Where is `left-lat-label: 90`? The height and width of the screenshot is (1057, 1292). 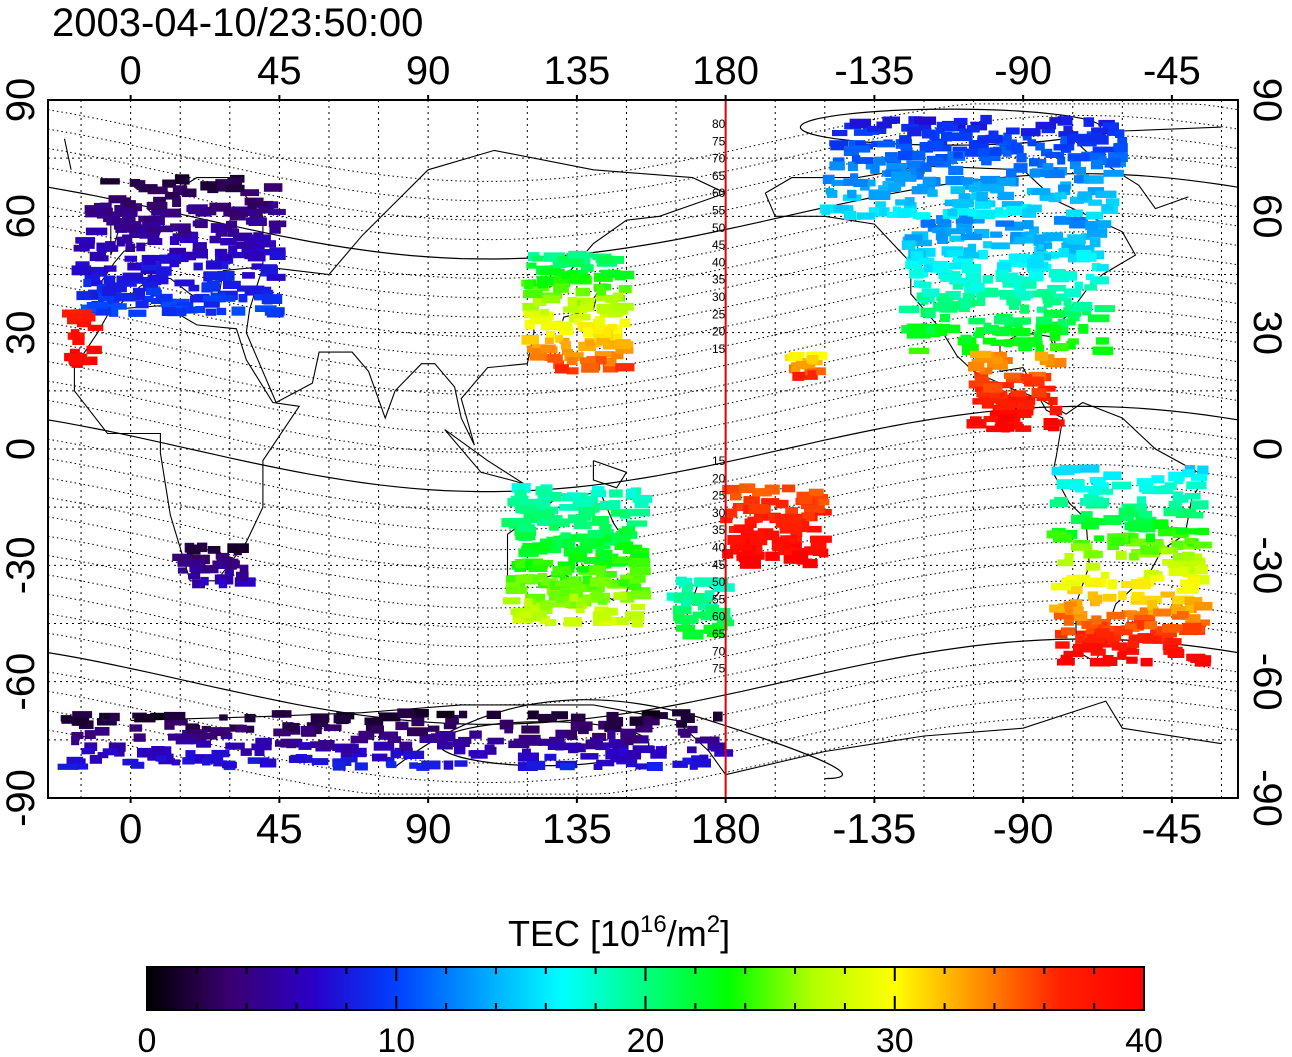 left-lat-label: 90 is located at coordinates (21, 100).